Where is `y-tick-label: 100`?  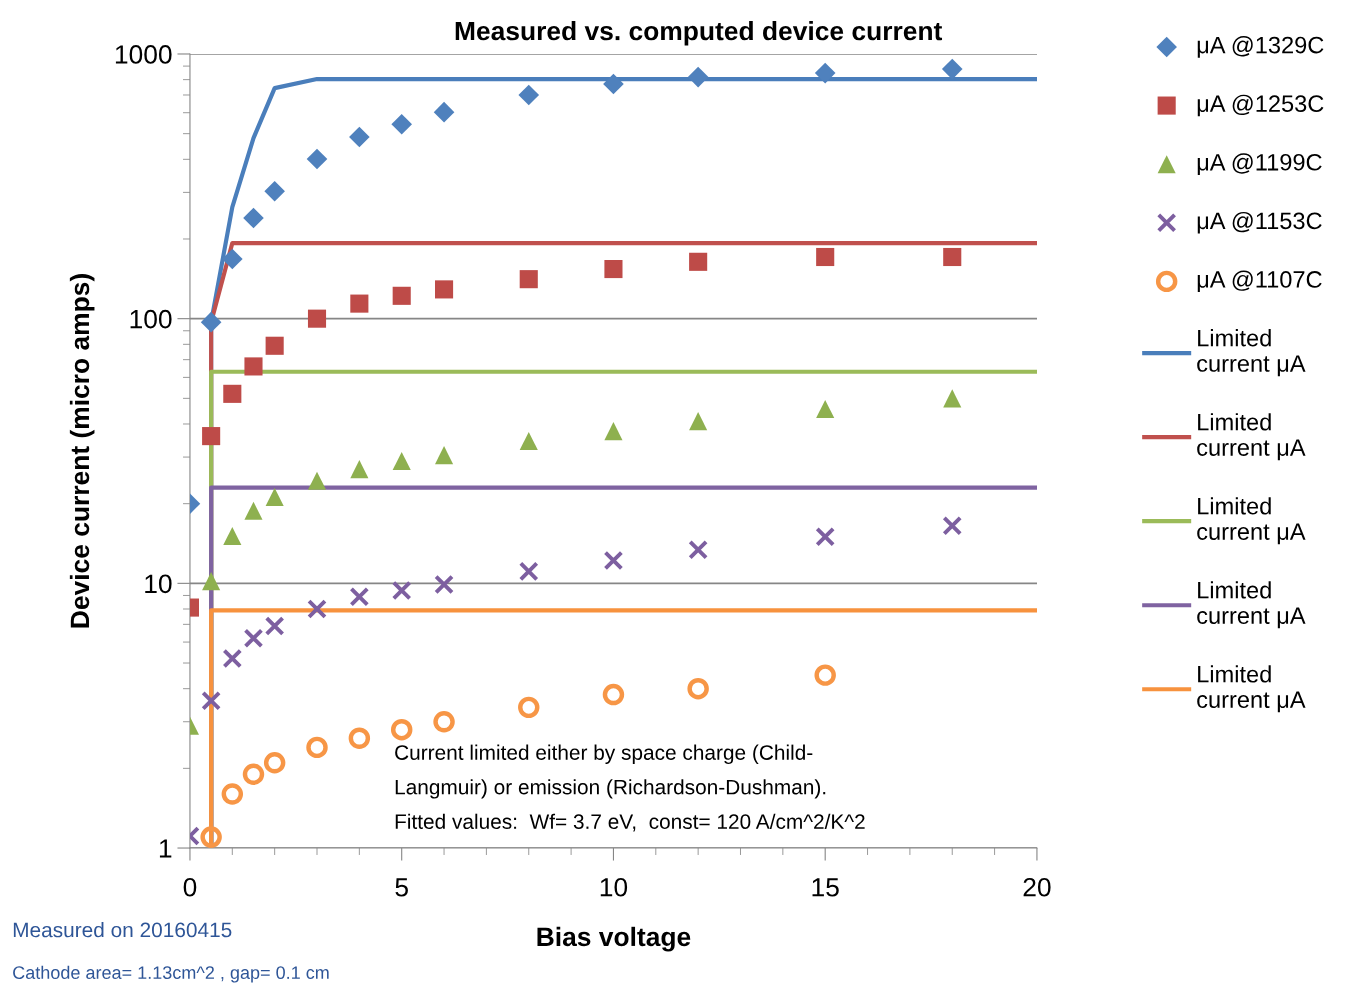 y-tick-label: 100 is located at coordinates (151, 319).